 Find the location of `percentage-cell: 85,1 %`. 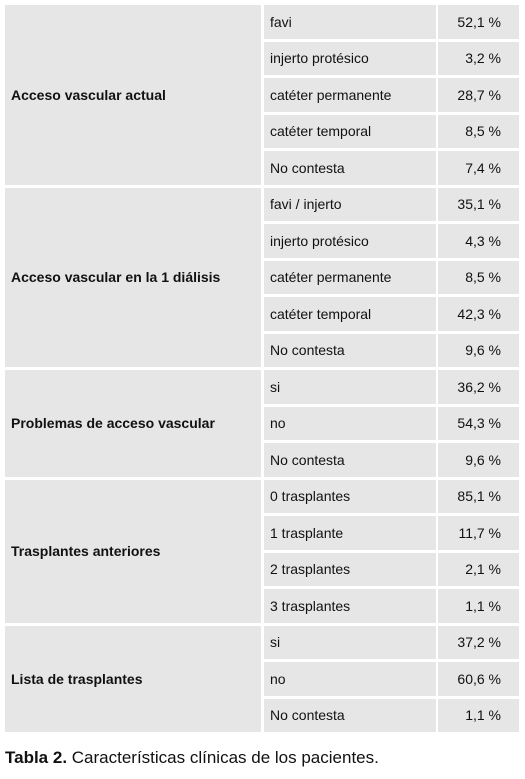

percentage-cell: 85,1 % is located at coordinates (479, 496).